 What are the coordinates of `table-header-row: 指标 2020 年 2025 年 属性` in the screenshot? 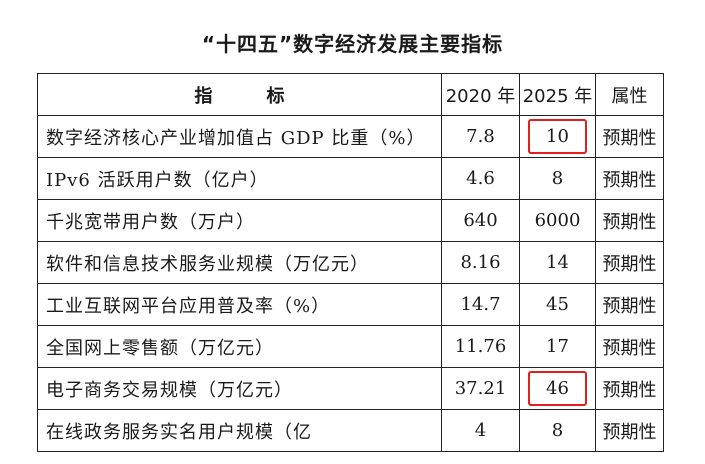 It's located at (350, 94).